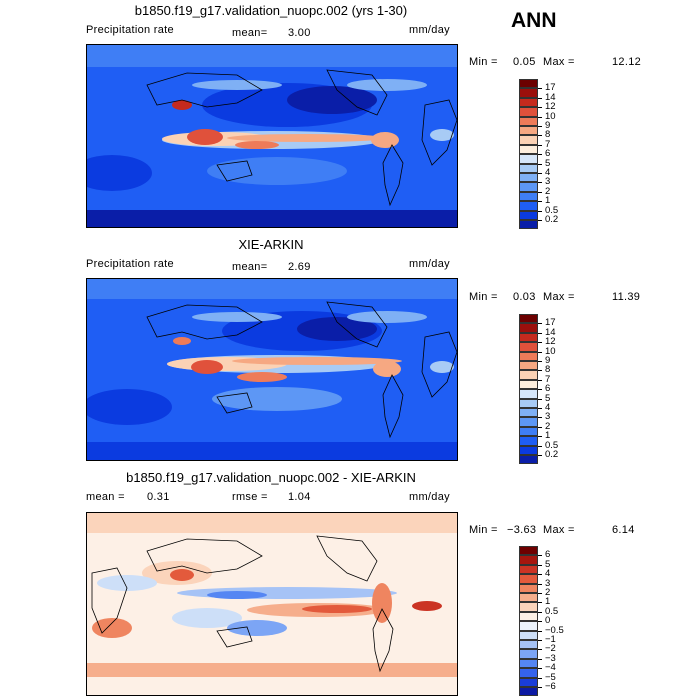 The width and height of the screenshot is (700, 700). Describe the element at coordinates (130, 264) in the screenshot. I see `panel2-variable: Precipitation rate` at that location.